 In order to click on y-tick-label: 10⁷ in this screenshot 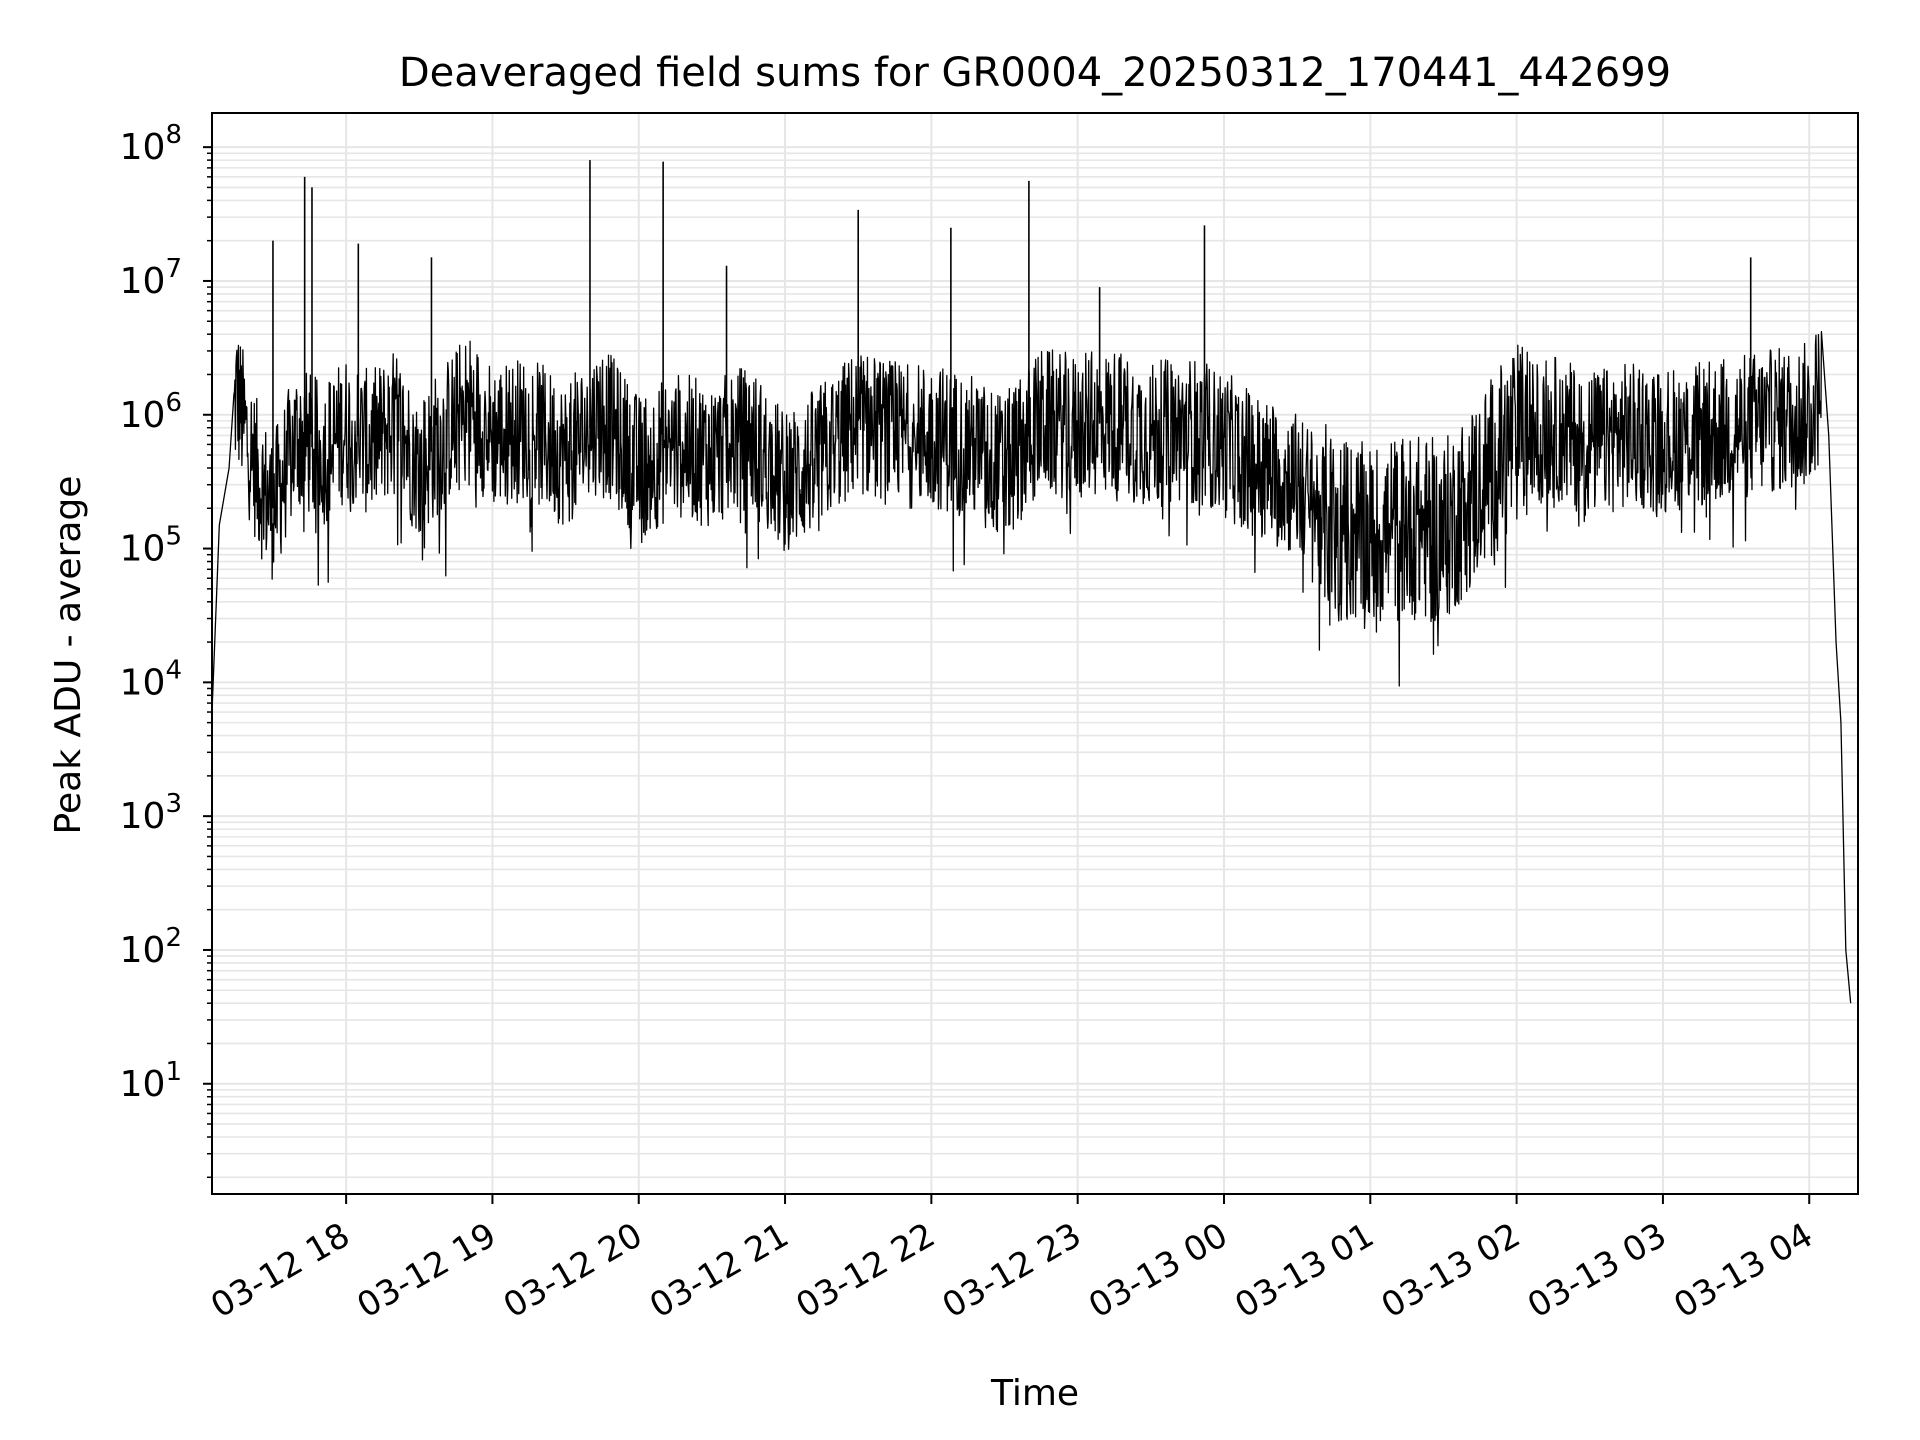, I will do `click(151, 278)`.